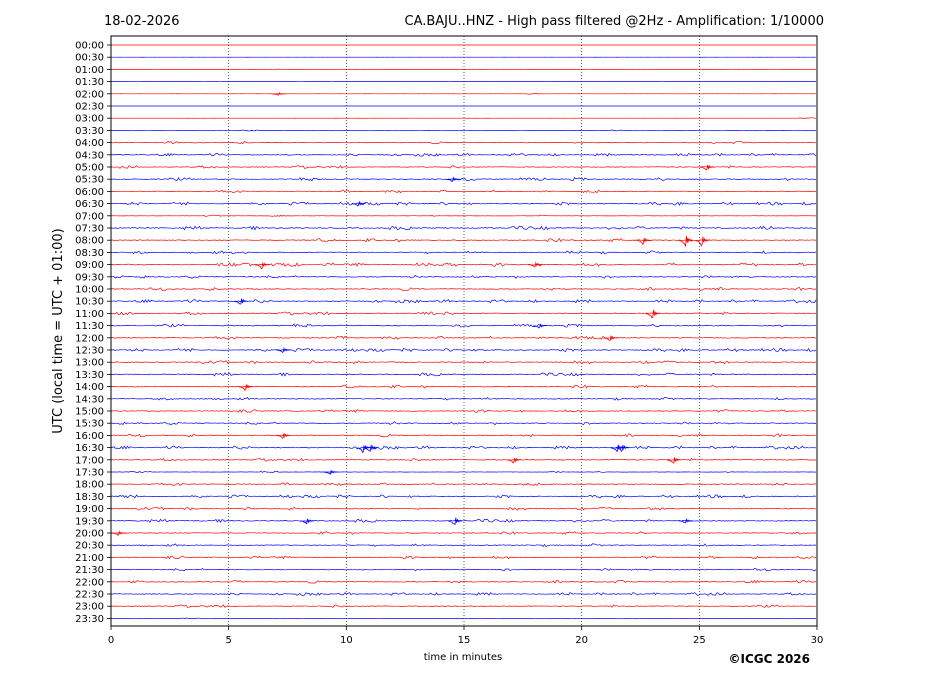 The image size is (927, 696). What do you see at coordinates (89, 460) in the screenshot?
I see `y-tick-label: 17:00` at bounding box center [89, 460].